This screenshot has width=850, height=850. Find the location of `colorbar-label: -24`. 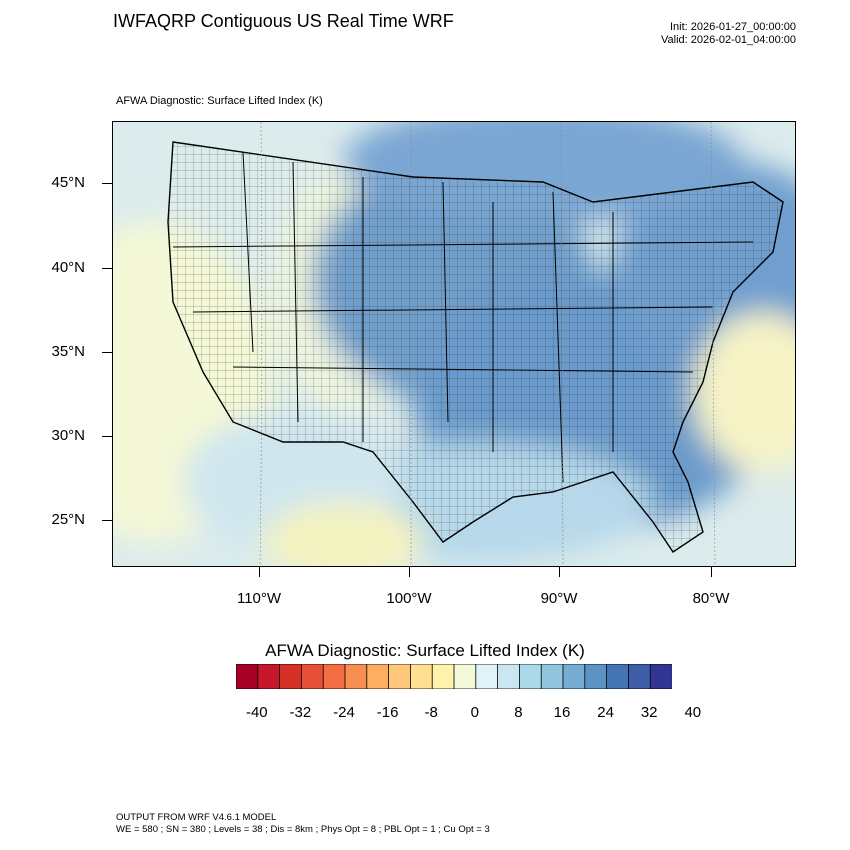

colorbar-label: -24 is located at coordinates (344, 712).